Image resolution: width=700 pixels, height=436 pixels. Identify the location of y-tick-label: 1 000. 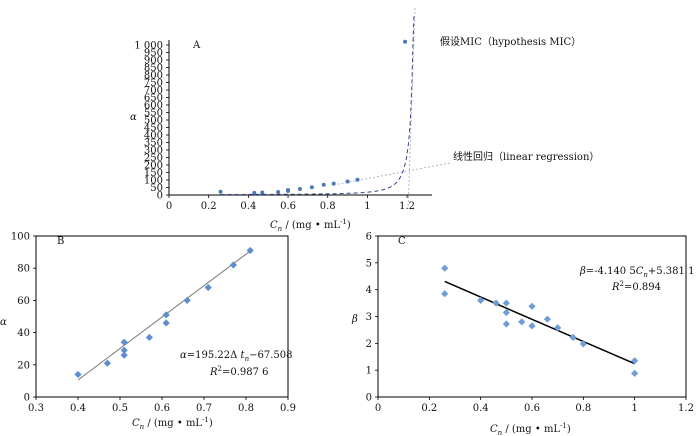
(148, 46).